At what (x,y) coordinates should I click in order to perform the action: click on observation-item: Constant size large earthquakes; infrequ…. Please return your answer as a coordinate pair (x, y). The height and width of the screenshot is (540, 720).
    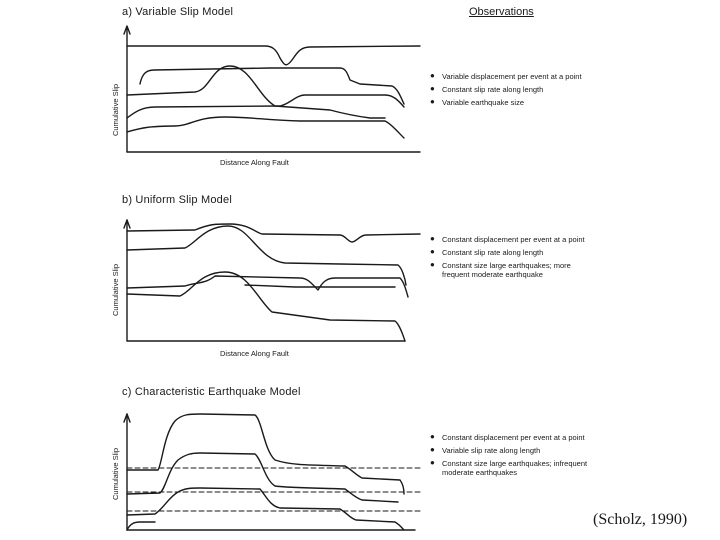
    Looking at the image, I should click on (511, 467).